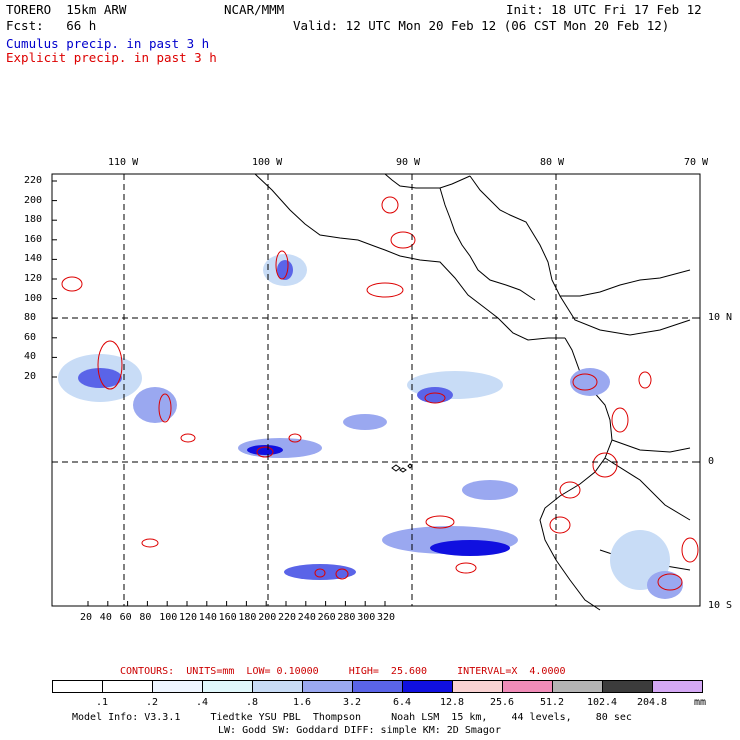 The width and height of the screenshot is (740, 740). I want to click on explicit-contour-q, so click(585, 382).